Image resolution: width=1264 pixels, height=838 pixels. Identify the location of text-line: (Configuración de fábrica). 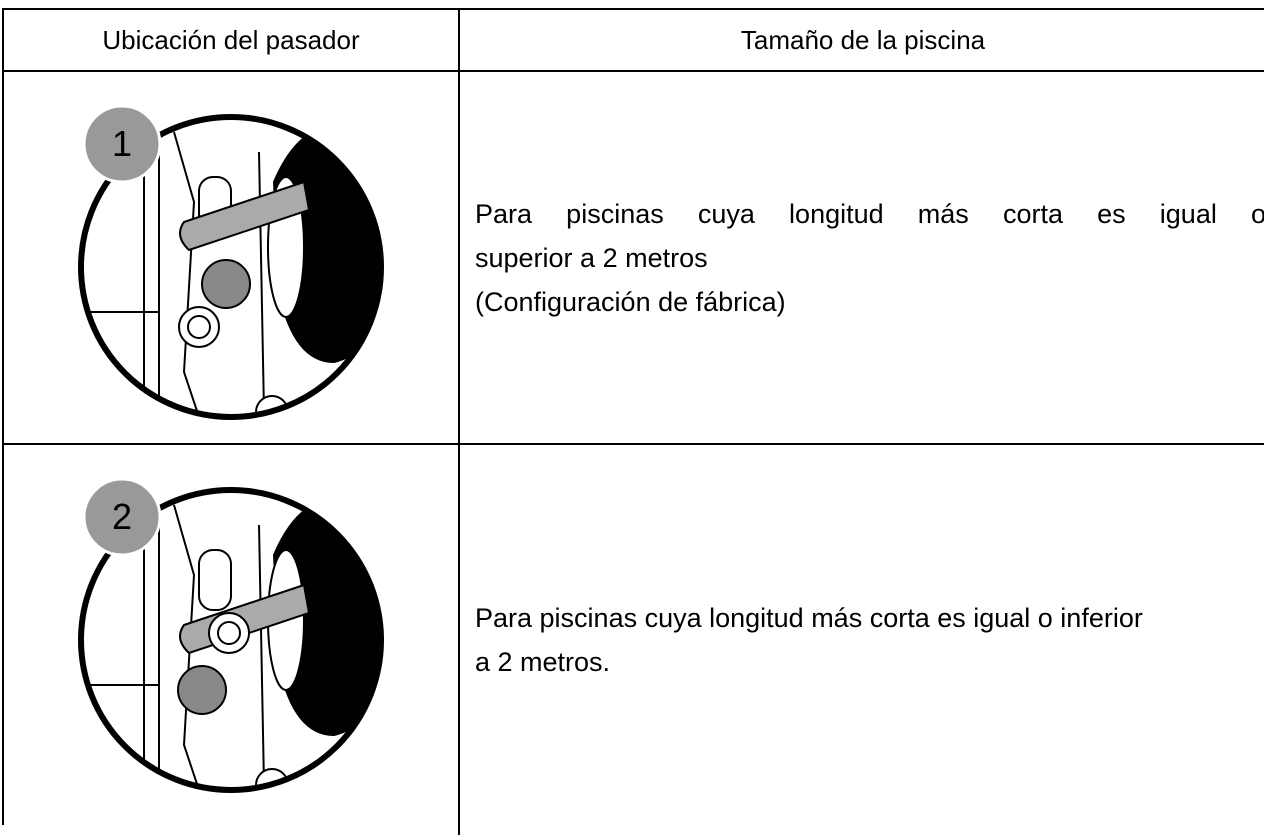
(630, 301).